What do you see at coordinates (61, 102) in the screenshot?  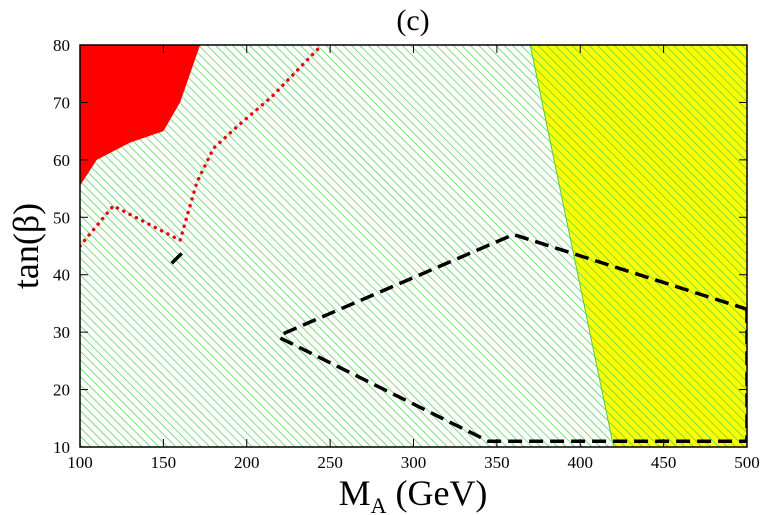 I see `y-tick-label: 70` at bounding box center [61, 102].